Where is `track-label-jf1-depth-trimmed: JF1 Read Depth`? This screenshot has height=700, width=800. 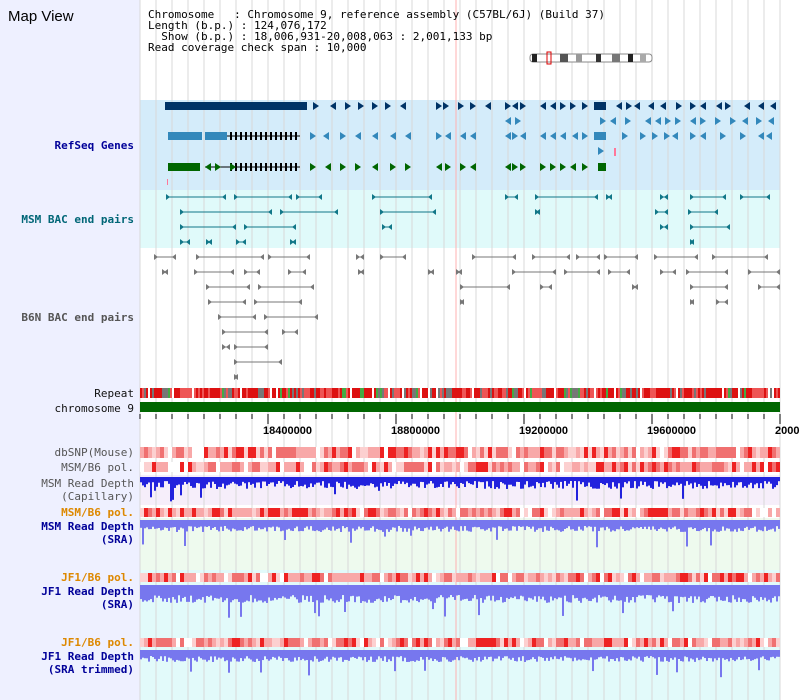
track-label-jf1-depth-trimmed: JF1 Read Depth is located at coordinates (87, 656).